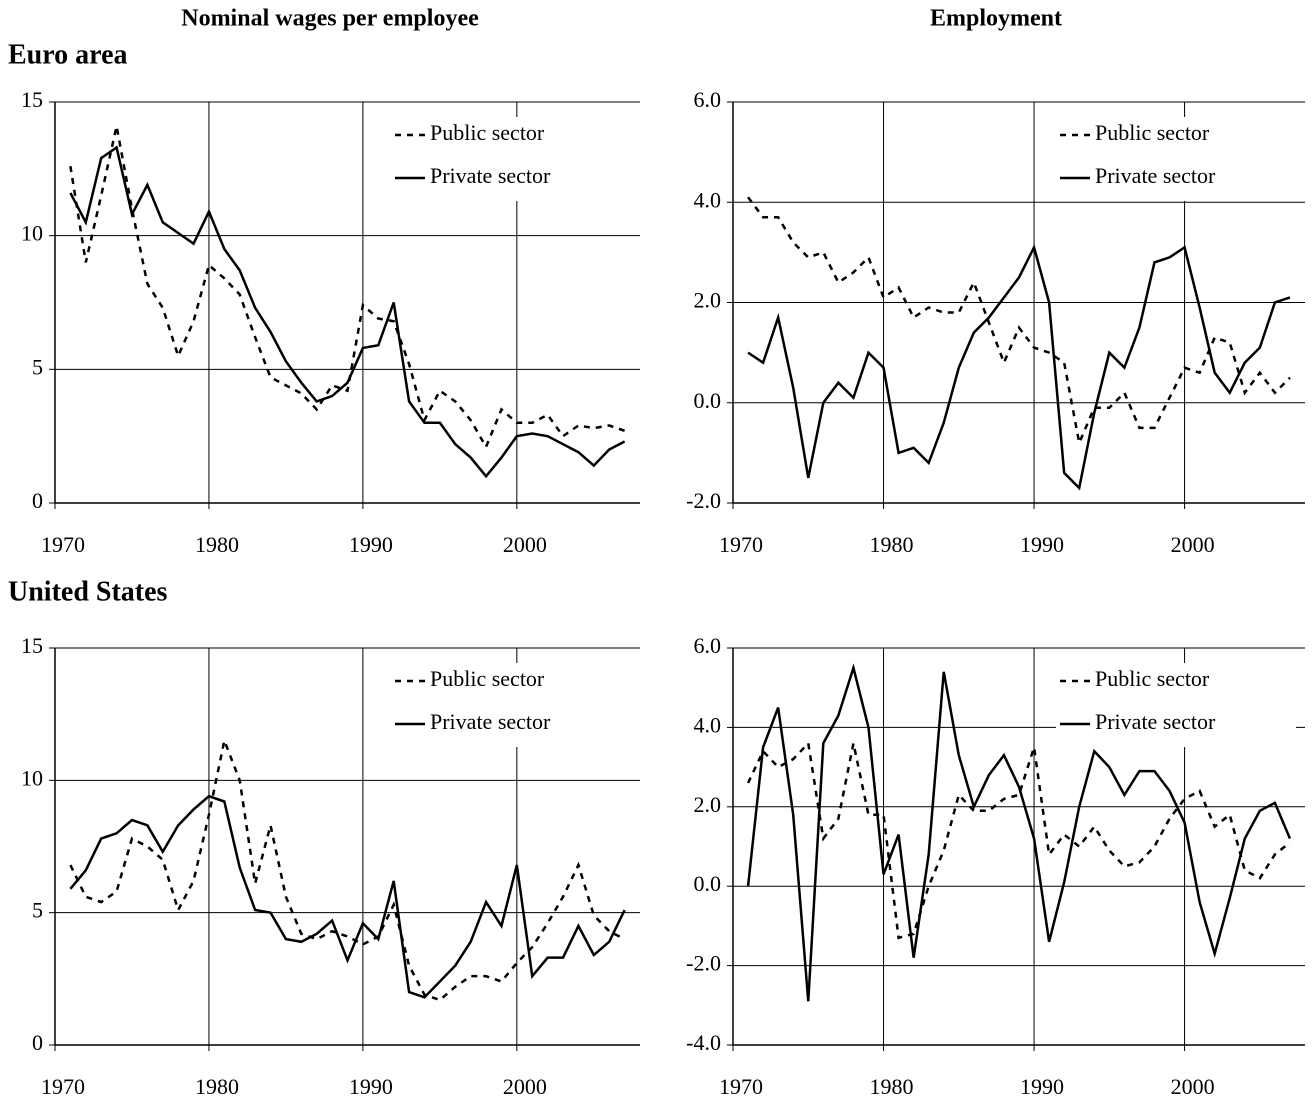 This screenshot has height=1104, width=1315. I want to click on column-title: Employment, so click(996, 19).